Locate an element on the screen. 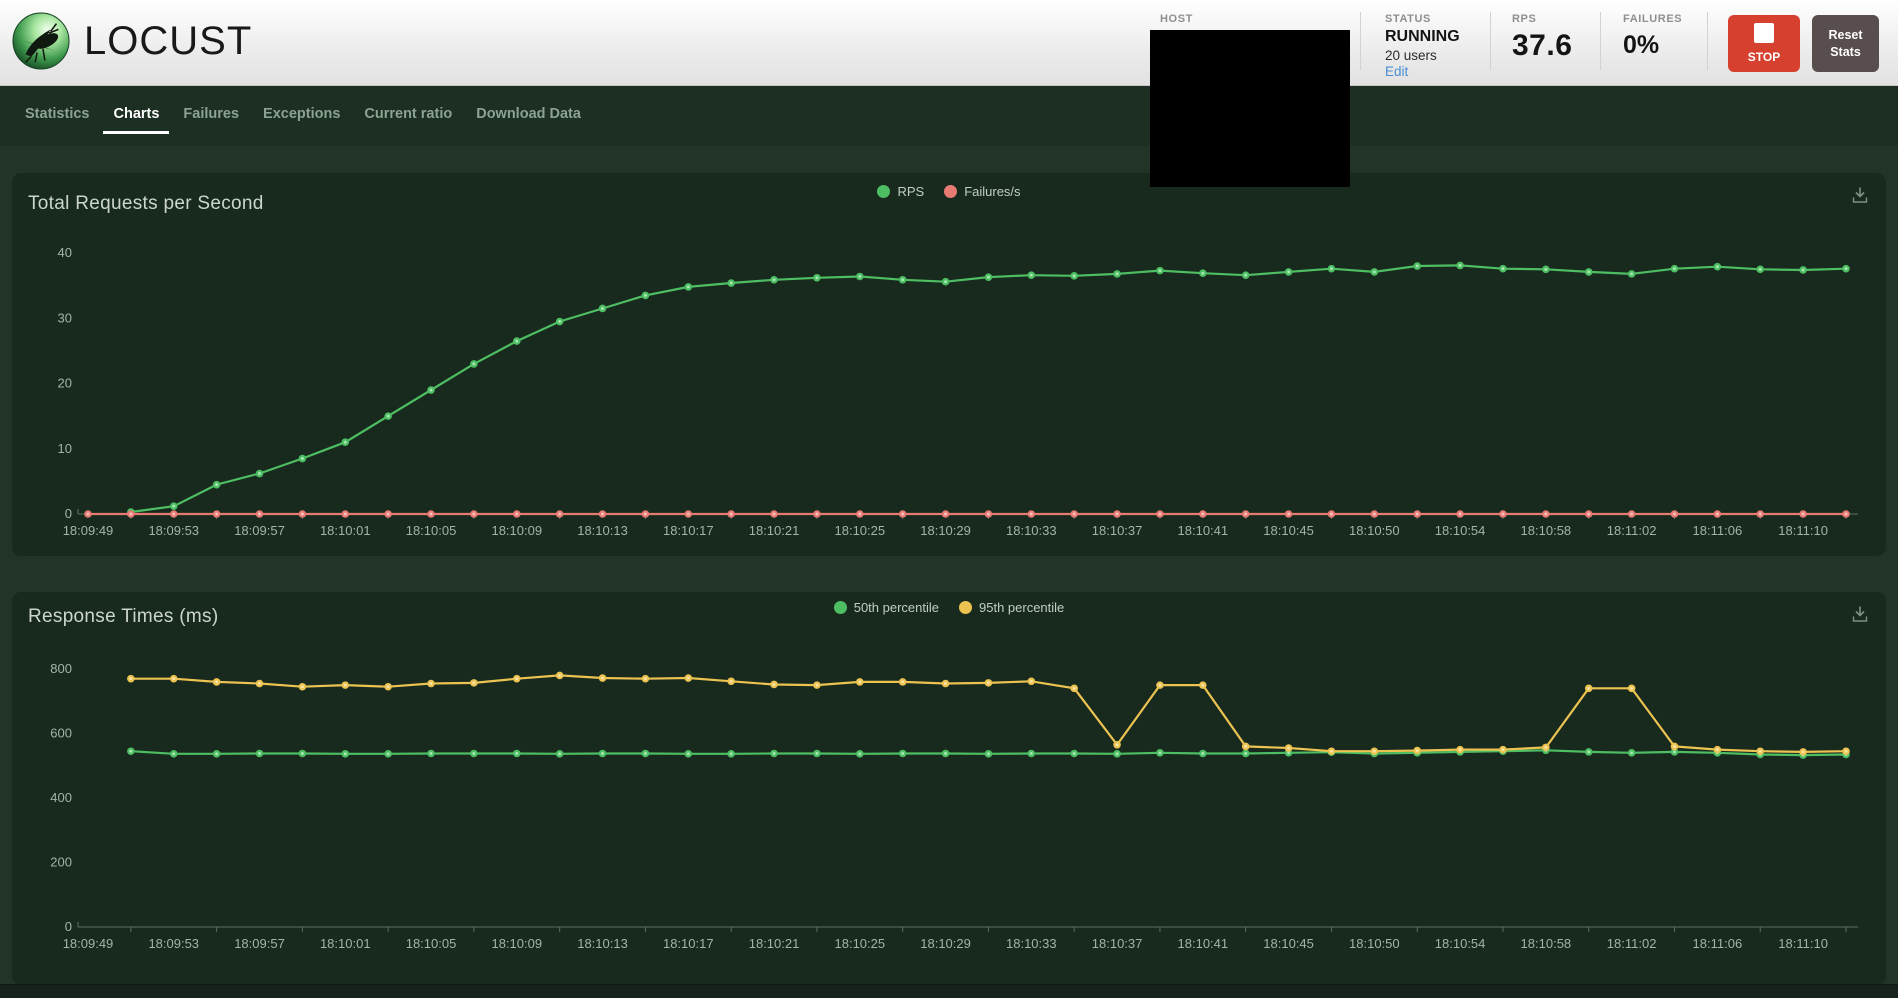  status-section: STATUS RUNNING 20 users Edit is located at coordinates (1422, 46).